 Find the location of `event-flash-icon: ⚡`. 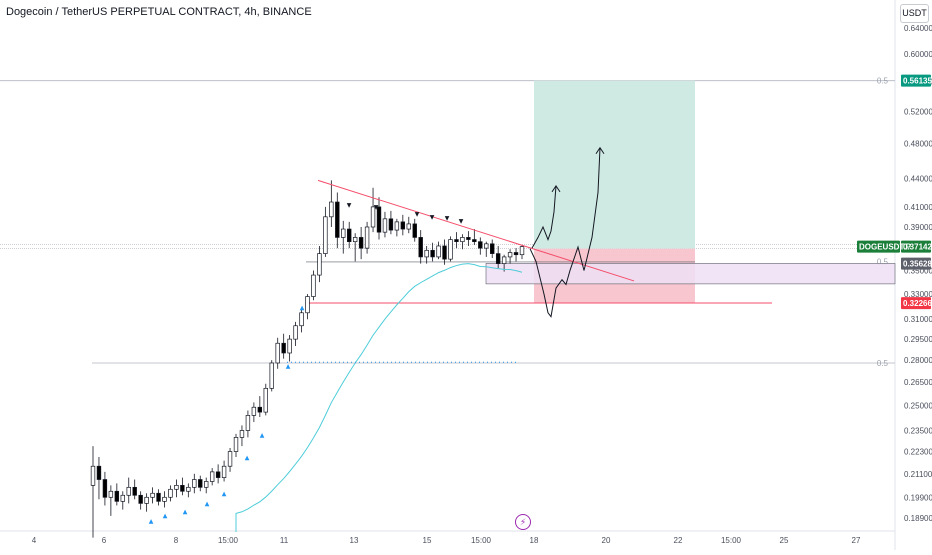

event-flash-icon: ⚡ is located at coordinates (523, 522).